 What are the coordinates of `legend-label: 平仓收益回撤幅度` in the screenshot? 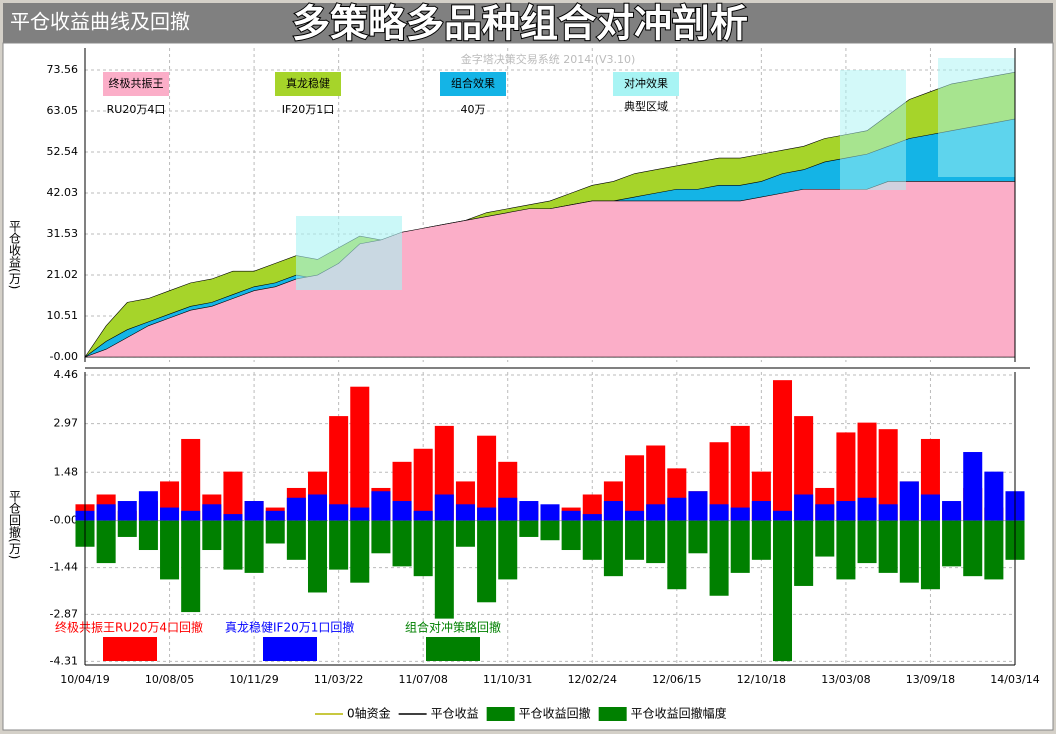 It's located at (679, 713).